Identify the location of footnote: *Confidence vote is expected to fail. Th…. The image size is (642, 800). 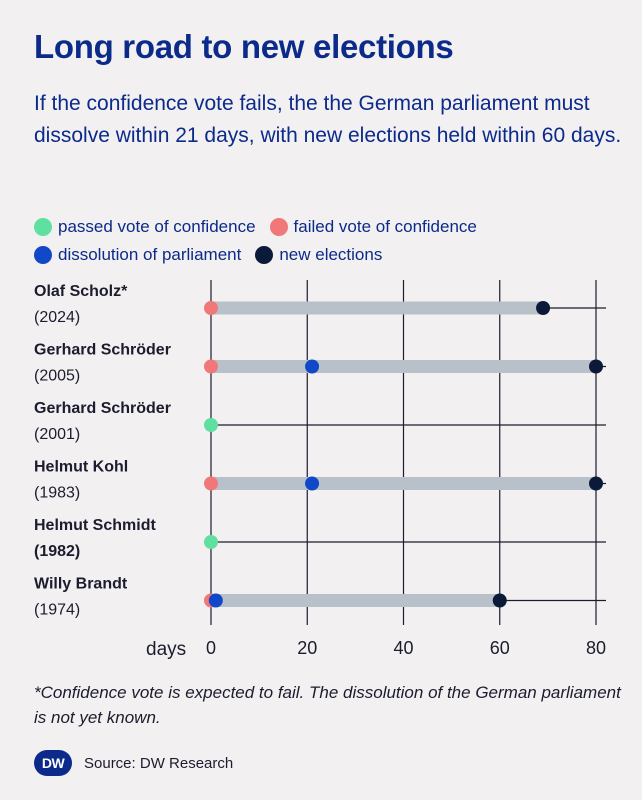
(327, 705).